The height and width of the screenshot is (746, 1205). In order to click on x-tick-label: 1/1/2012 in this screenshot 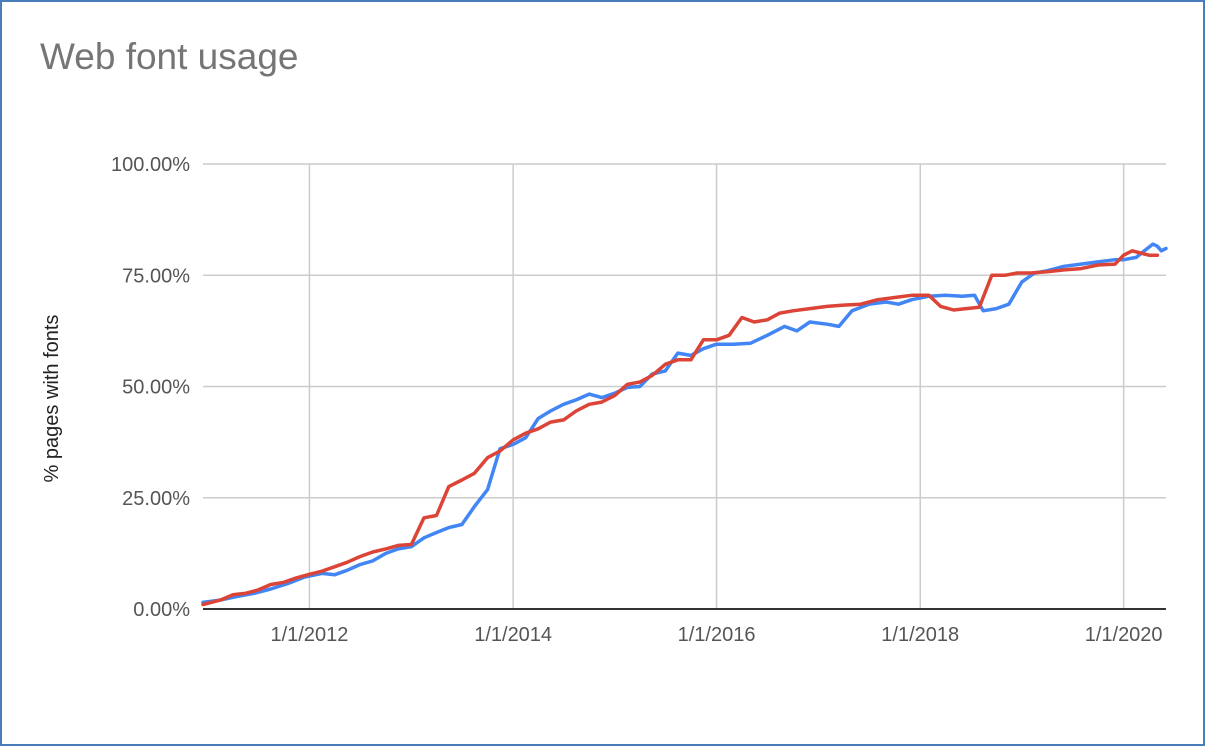, I will do `click(310, 635)`.